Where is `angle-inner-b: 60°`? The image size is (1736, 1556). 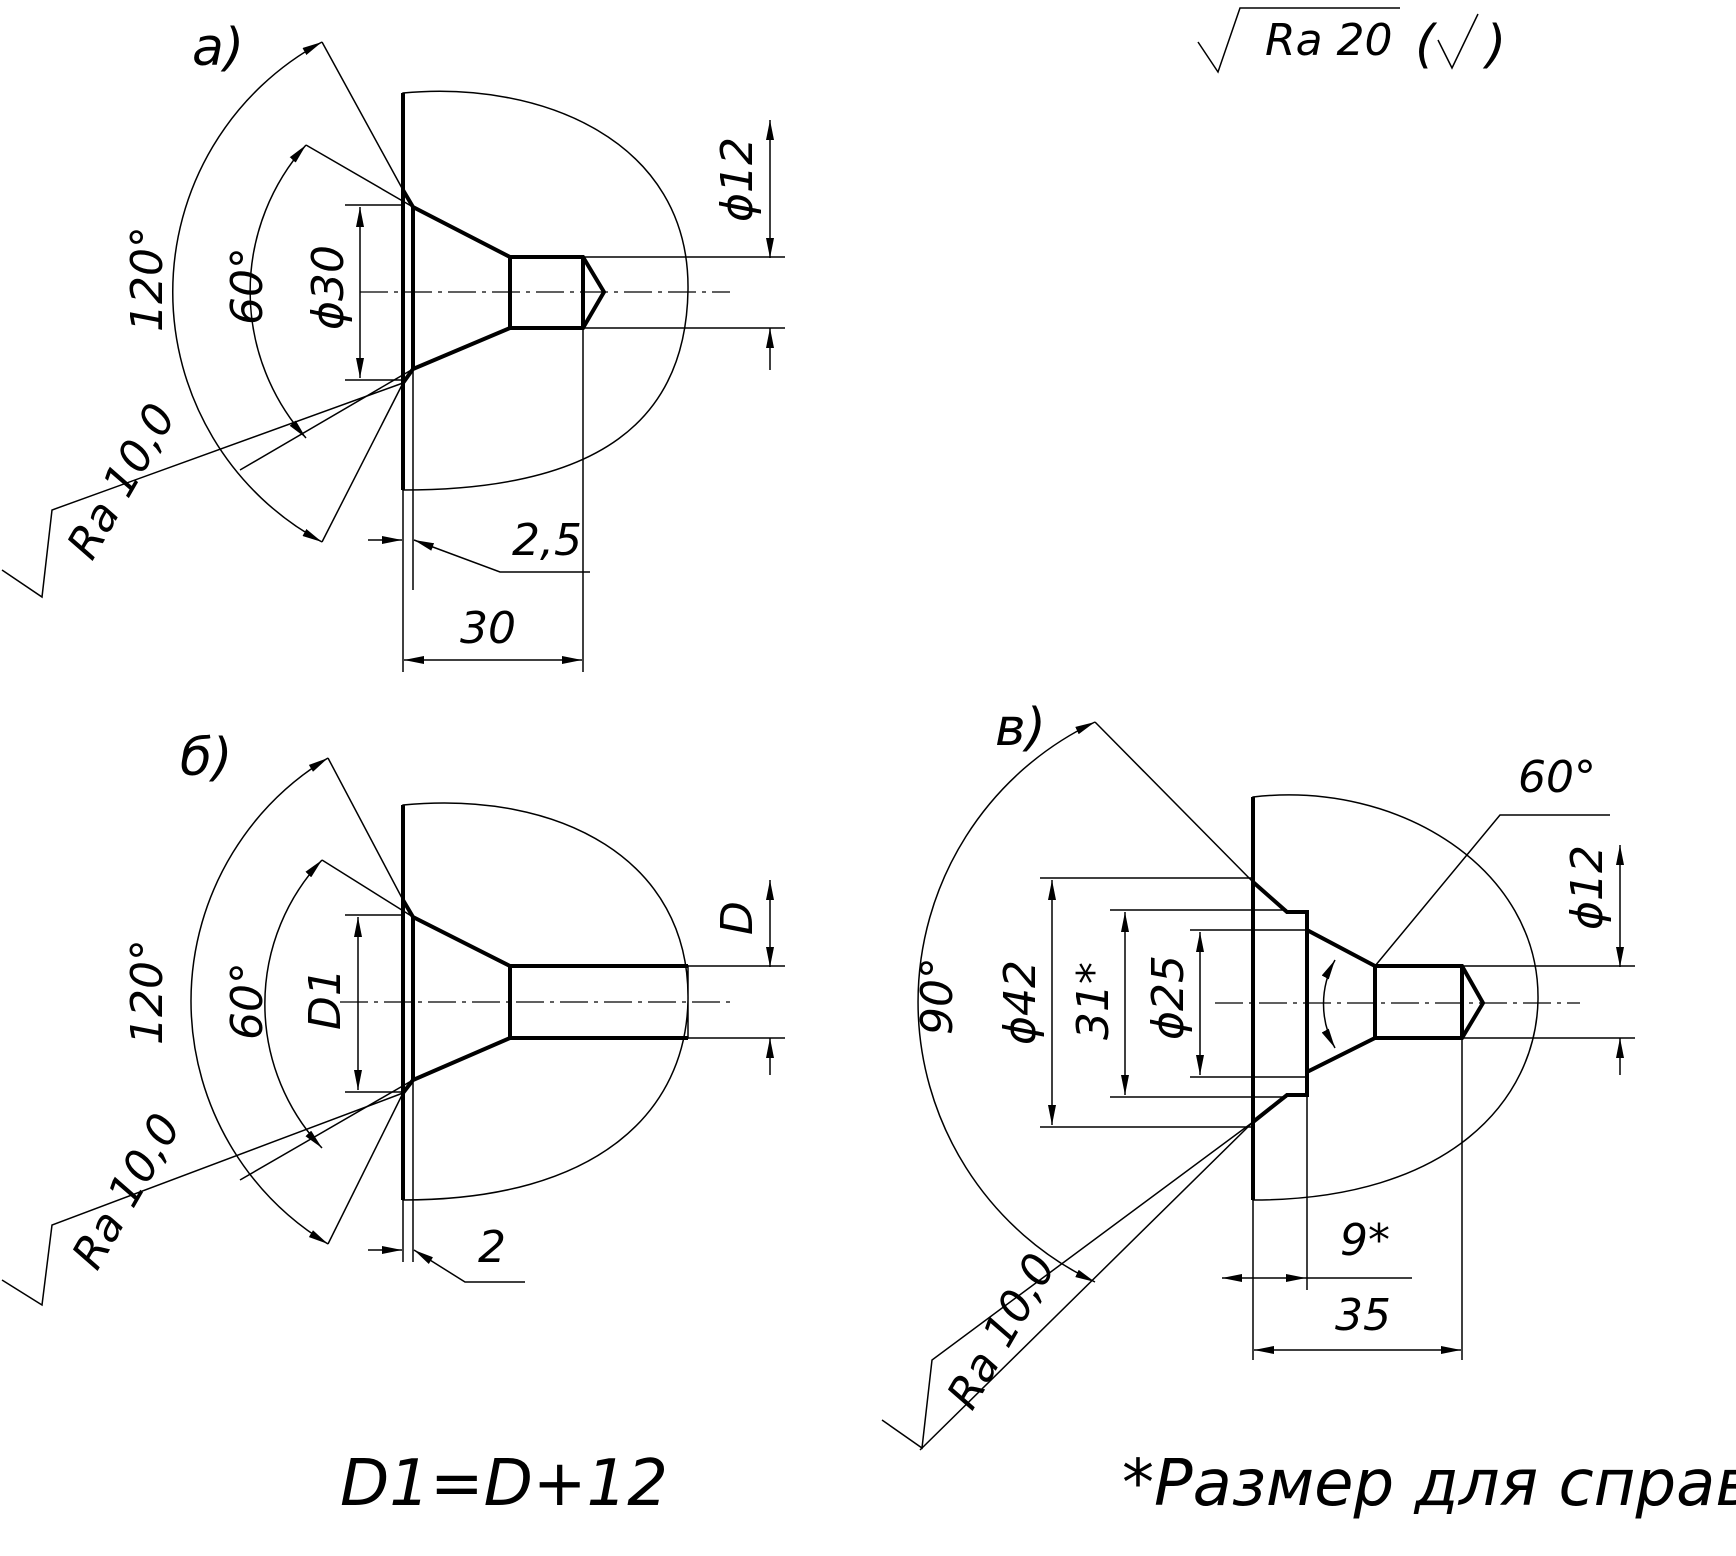 angle-inner-b: 60° is located at coordinates (247, 1001).